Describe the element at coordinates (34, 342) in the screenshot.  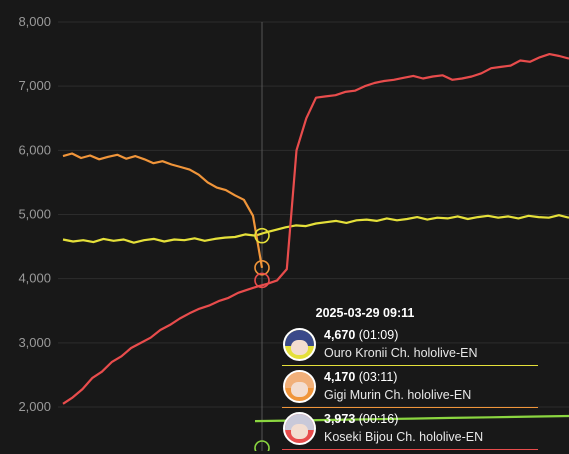
I see `y-tick-label: 3,000` at that location.